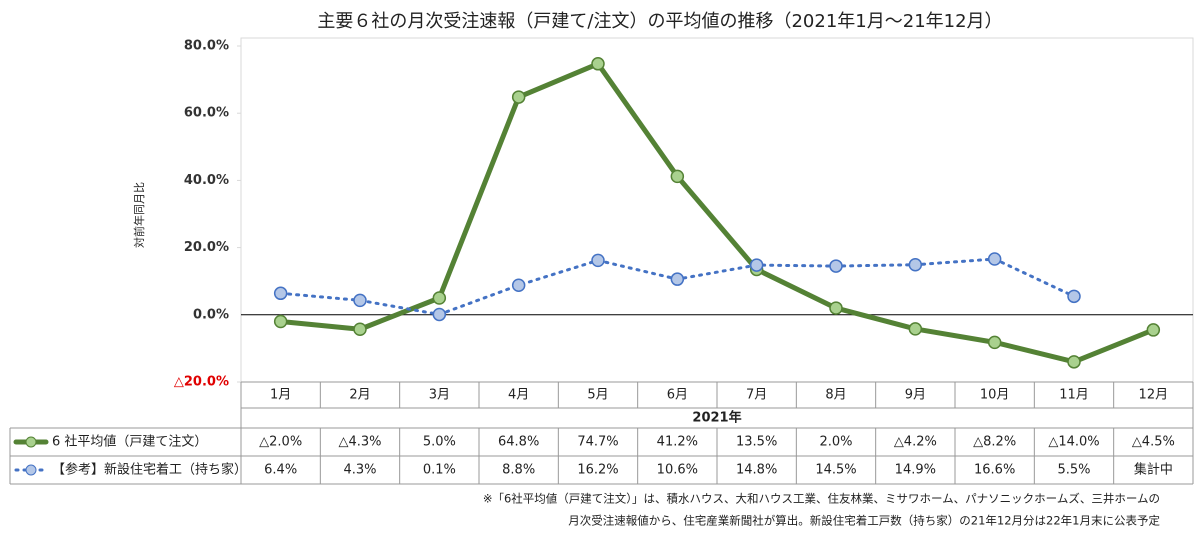 The image size is (1200, 542). What do you see at coordinates (129, 442) in the screenshot?
I see `legend-label: 6 社平均値（戸建て注文）` at bounding box center [129, 442].